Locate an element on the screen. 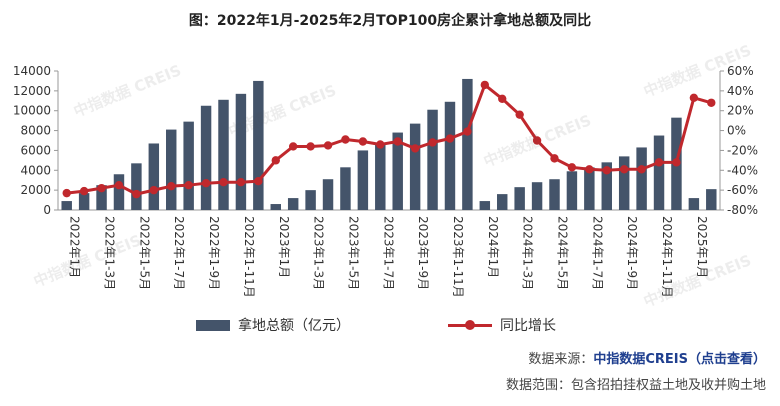 This screenshot has height=406, width=780. x-tick-label: 2023年1月 is located at coordinates (284, 247).